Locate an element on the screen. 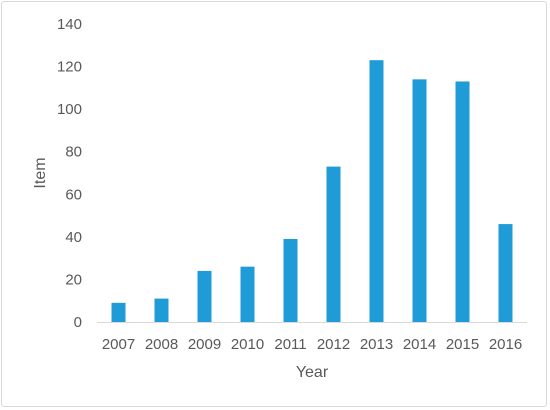 Image resolution: width=550 pixels, height=410 pixels. x-axis-title: Year is located at coordinates (312, 372).